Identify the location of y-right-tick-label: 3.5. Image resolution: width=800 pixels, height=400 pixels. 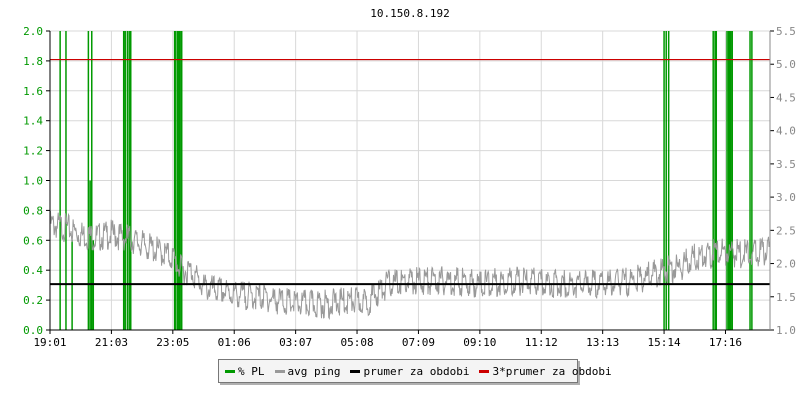
(786, 164).